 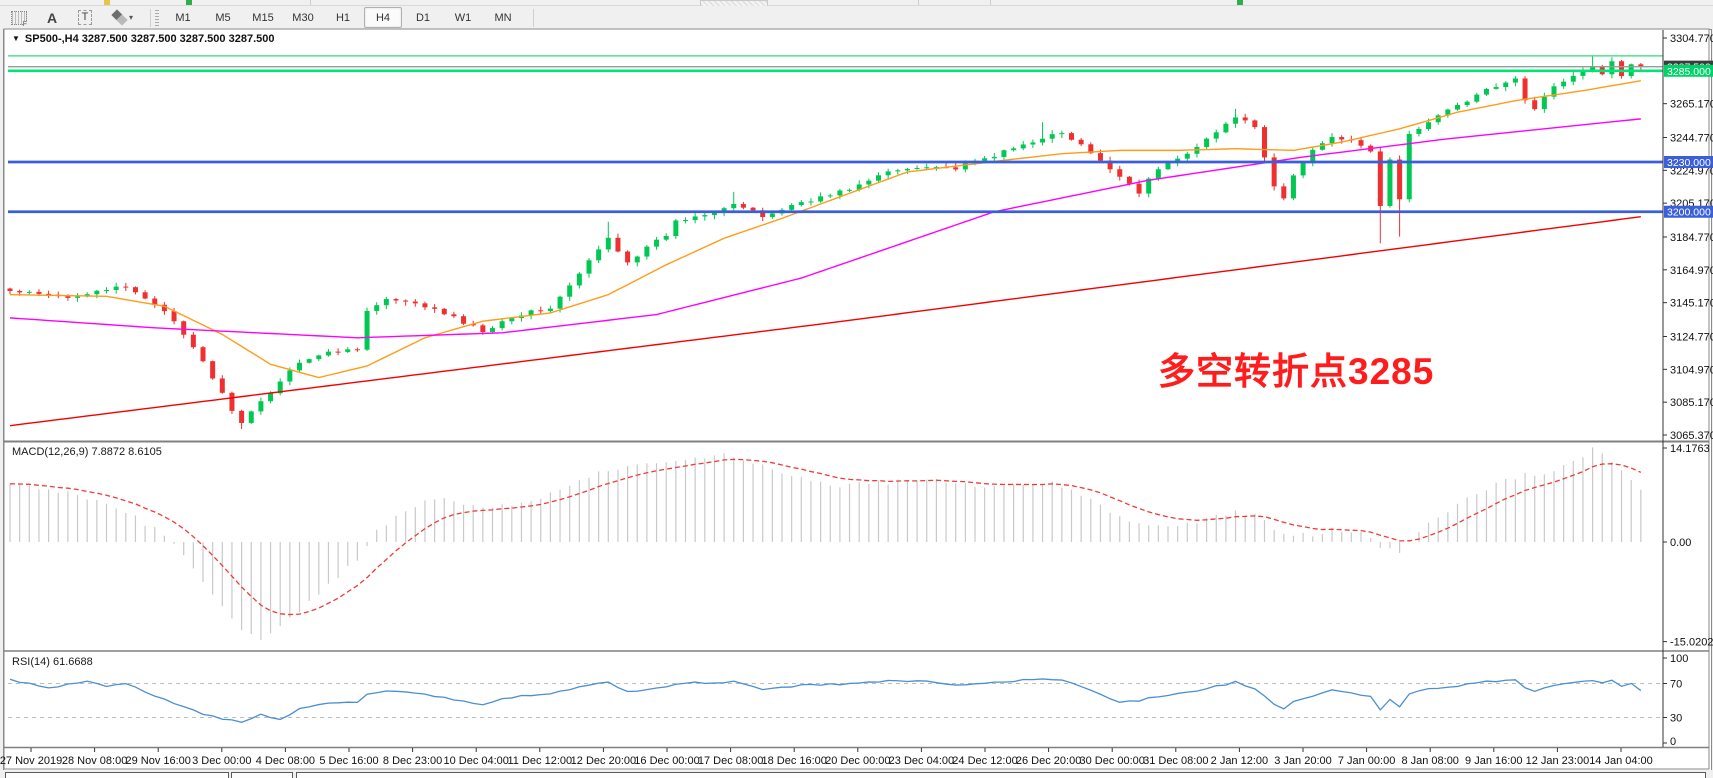 I want to click on cutoff-upper-toolbar, so click(x=856, y=3).